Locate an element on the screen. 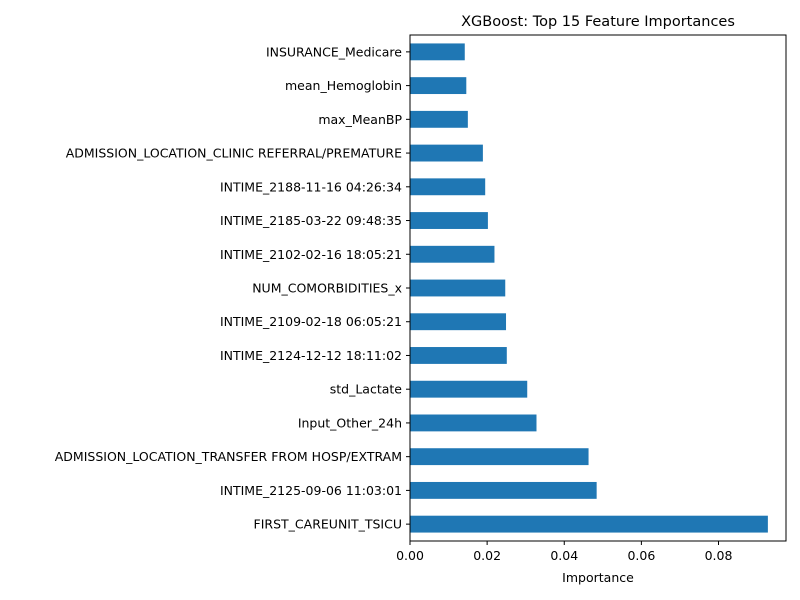  x-tick-label: 0.00 is located at coordinates (410, 555).